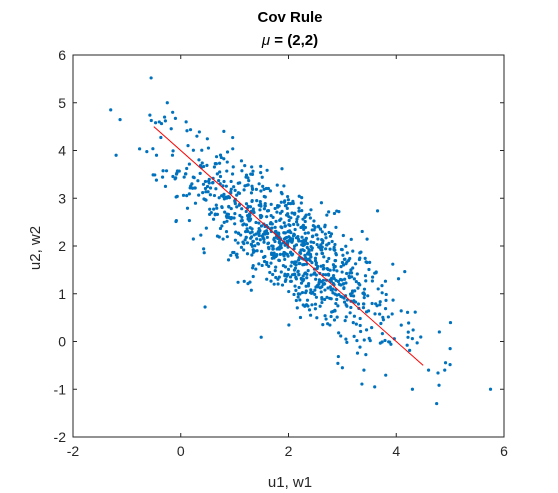 The width and height of the screenshot is (558, 493). I want to click on y-tick-label: 6, so click(62, 55).